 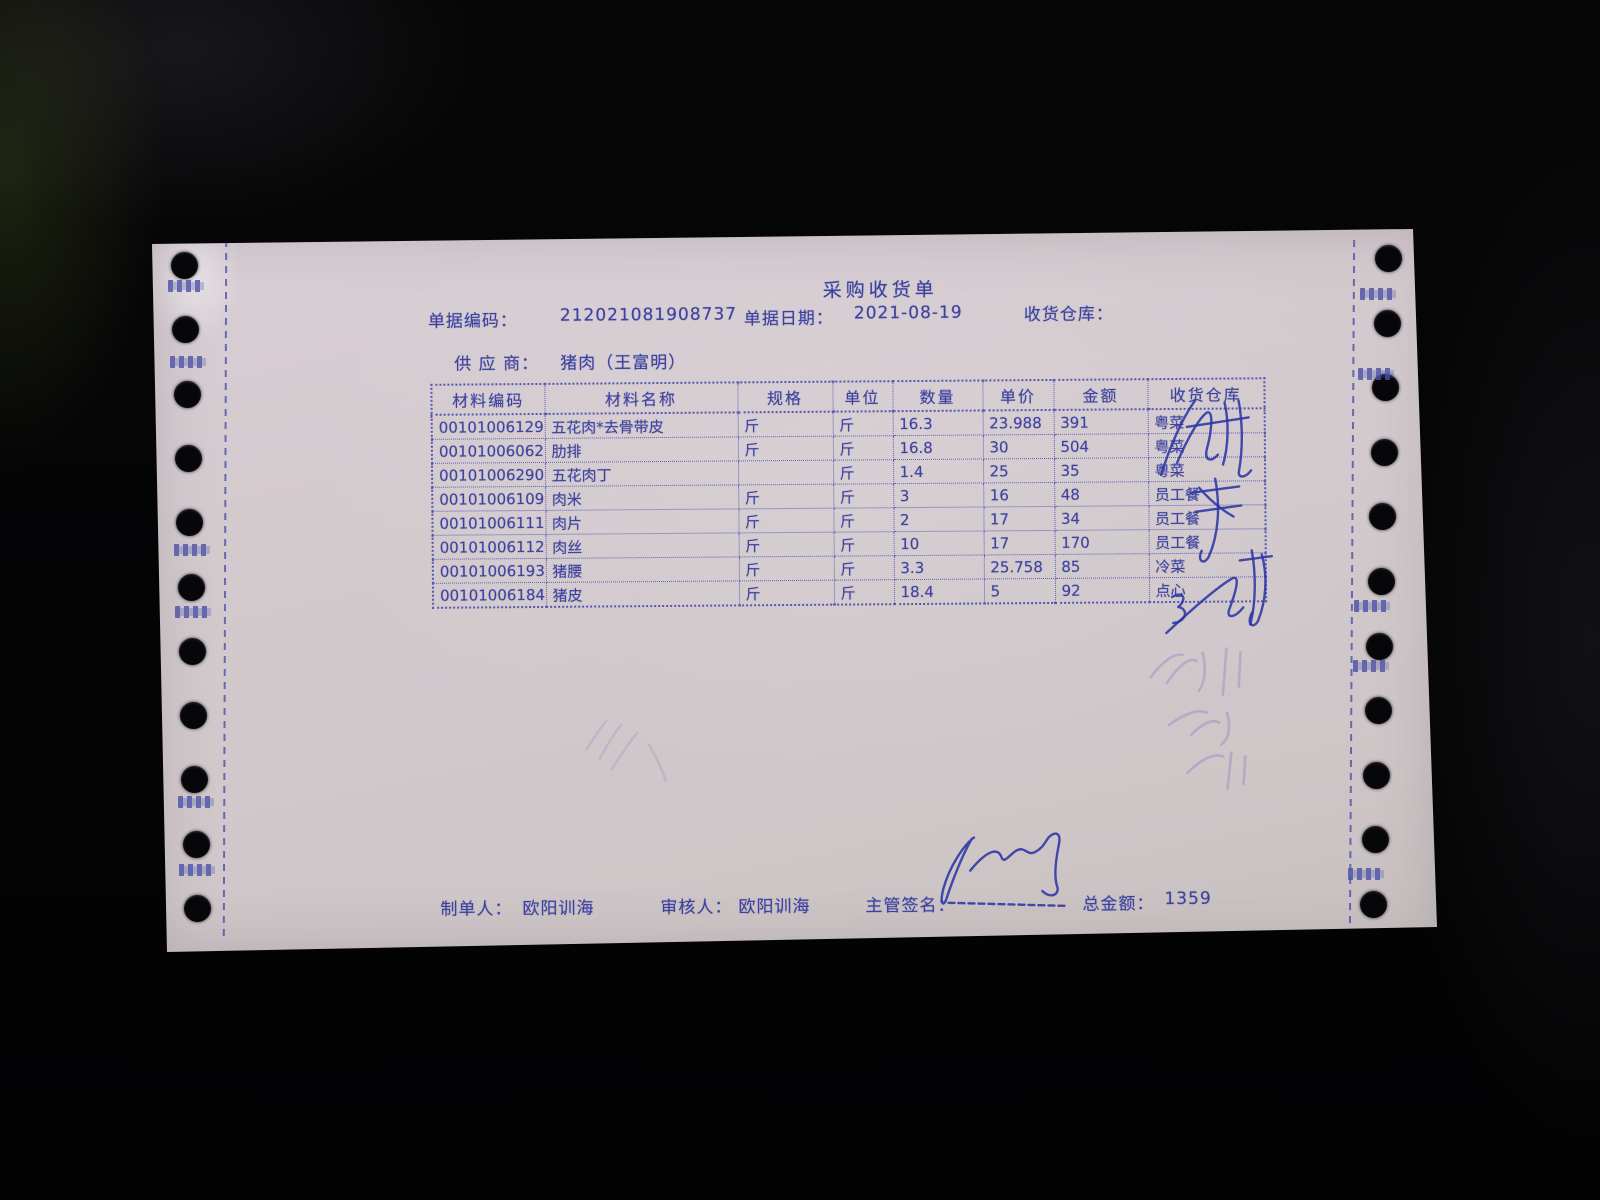 What do you see at coordinates (488, 399) in the screenshot?
I see `column-header: 材料编码` at bounding box center [488, 399].